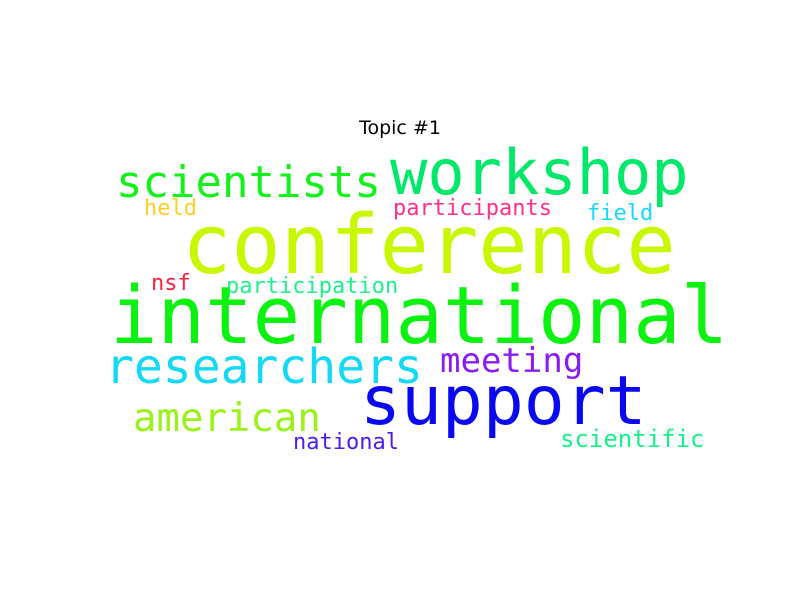 Image resolution: width=800 pixels, height=600 pixels. What do you see at coordinates (264, 367) in the screenshot?
I see `word-researchers: researchers` at bounding box center [264, 367].